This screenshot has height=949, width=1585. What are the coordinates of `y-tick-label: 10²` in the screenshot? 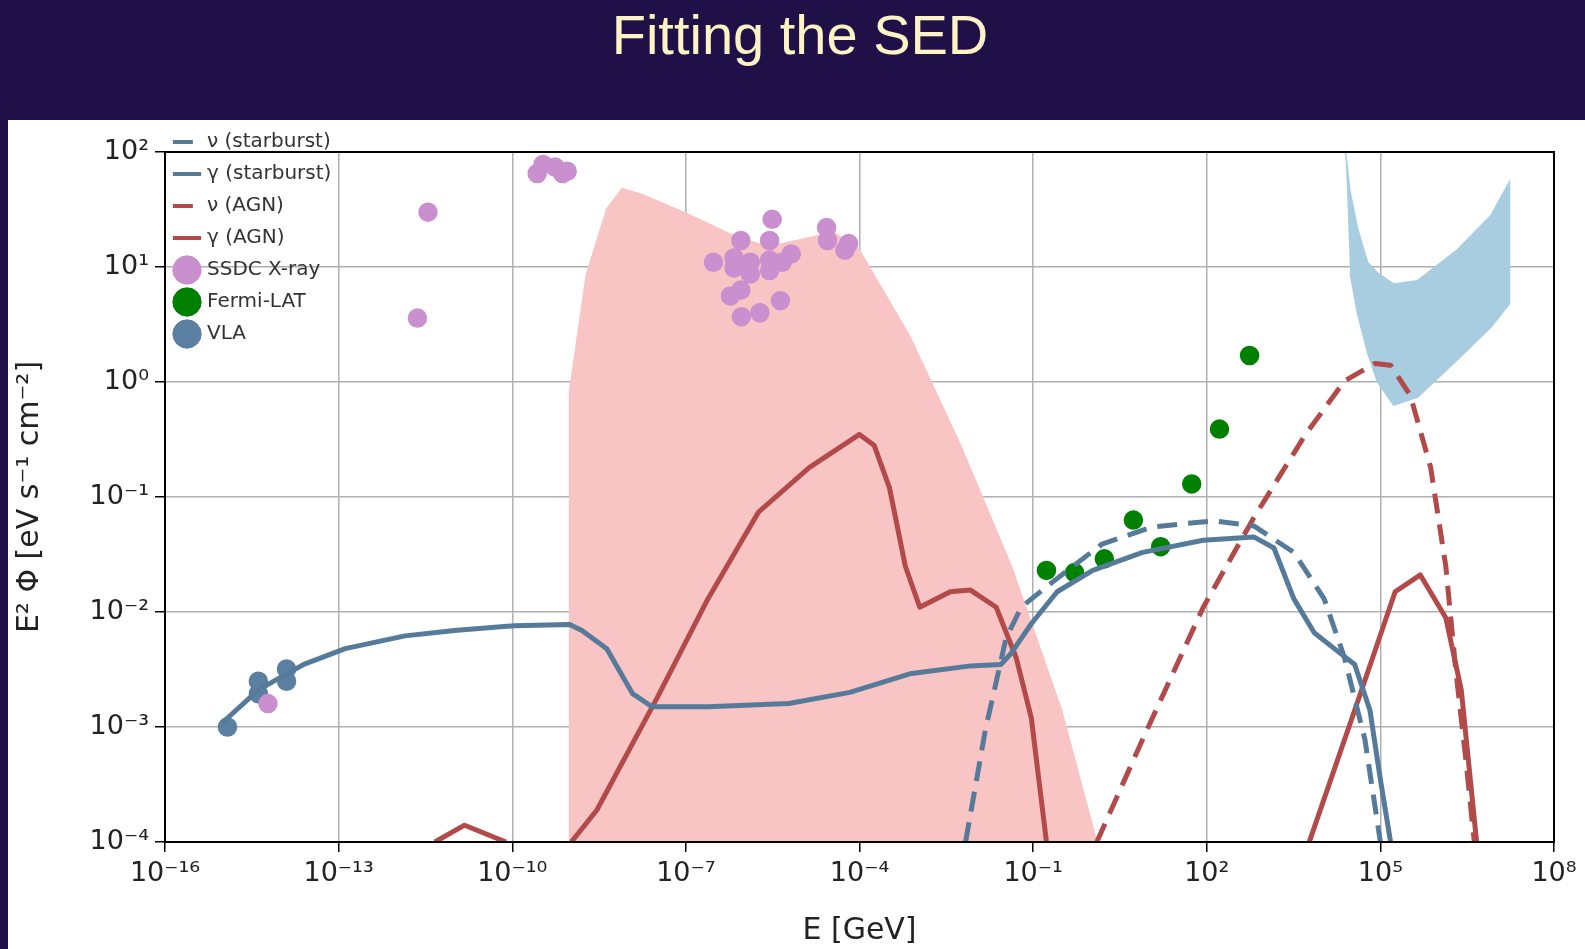 It's located at (126, 150).